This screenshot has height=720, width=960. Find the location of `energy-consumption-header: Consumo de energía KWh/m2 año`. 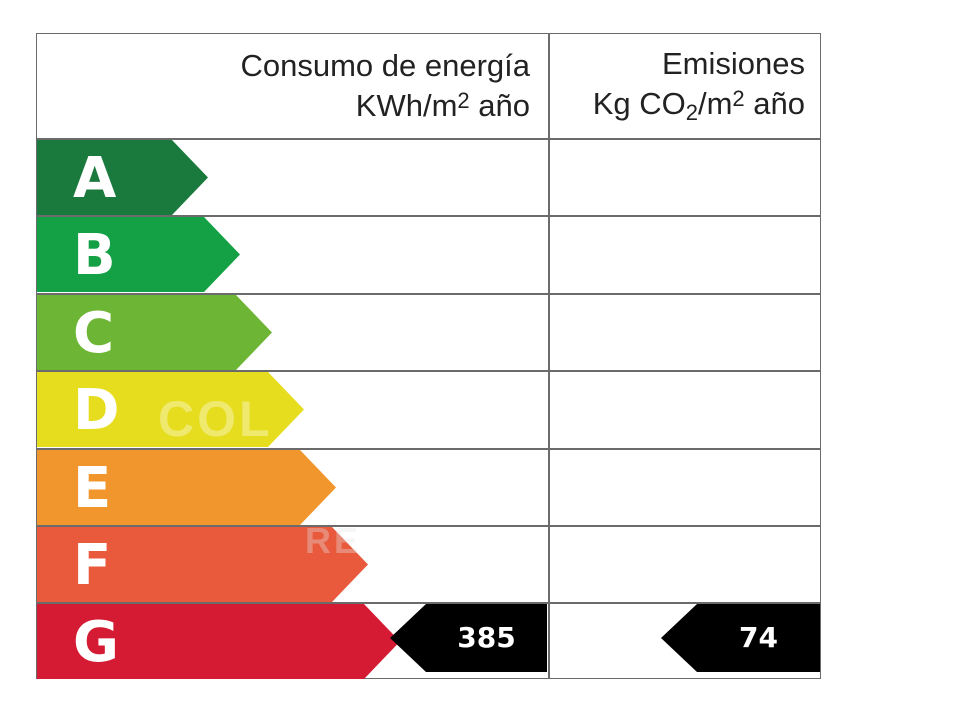

energy-consumption-header: Consumo de energía KWh/m2 año is located at coordinates (385, 86).